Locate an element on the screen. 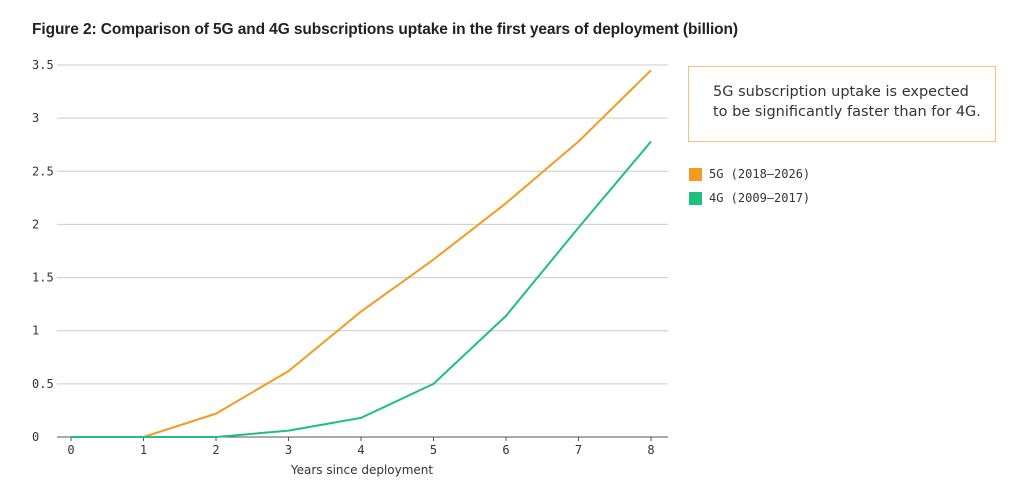 The height and width of the screenshot is (493, 1024). y-tick-label: 2.5 is located at coordinates (43, 171).